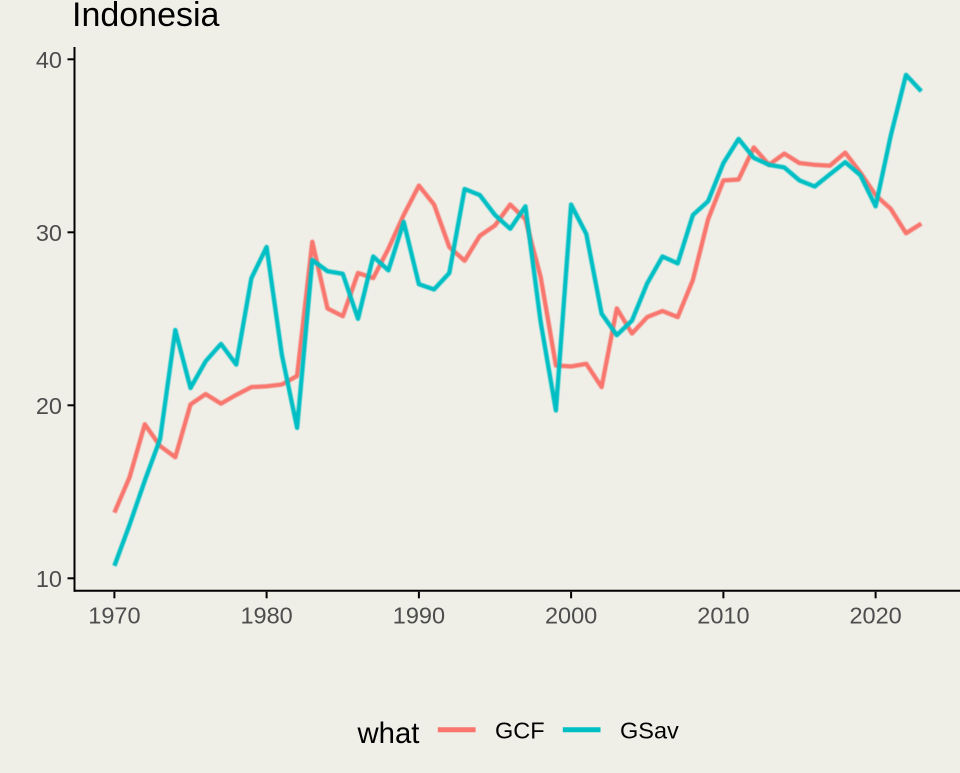 This screenshot has height=773, width=960. What do you see at coordinates (114, 616) in the screenshot?
I see `svg-text: 1970` at bounding box center [114, 616].